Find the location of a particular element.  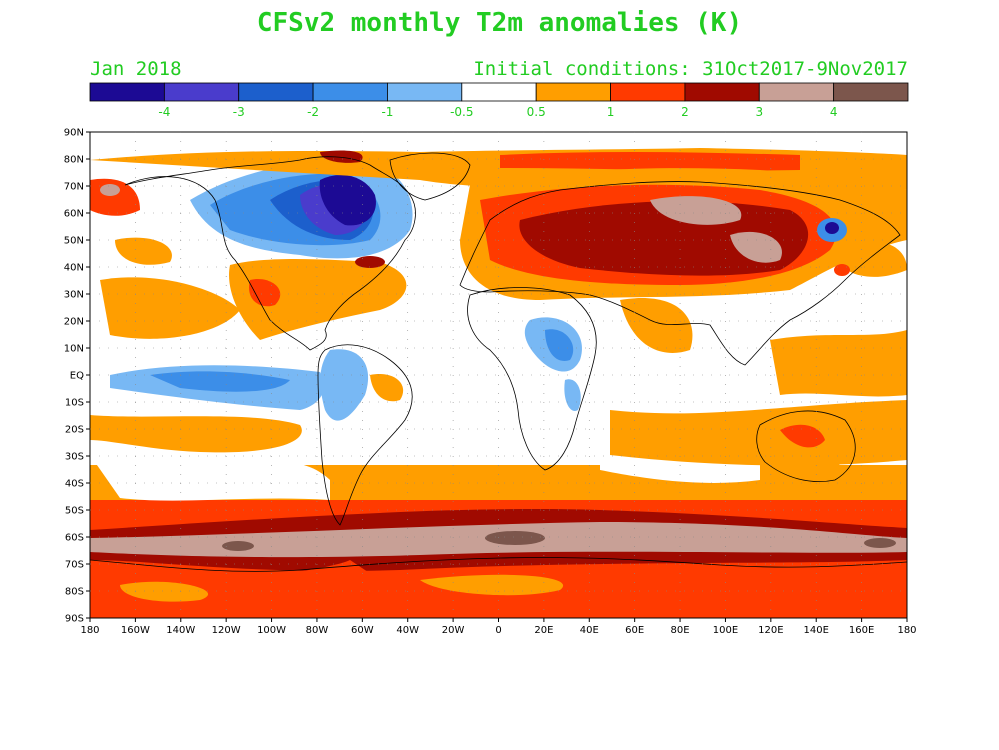

colorbar-tick-label: 0.5 is located at coordinates (536, 112).